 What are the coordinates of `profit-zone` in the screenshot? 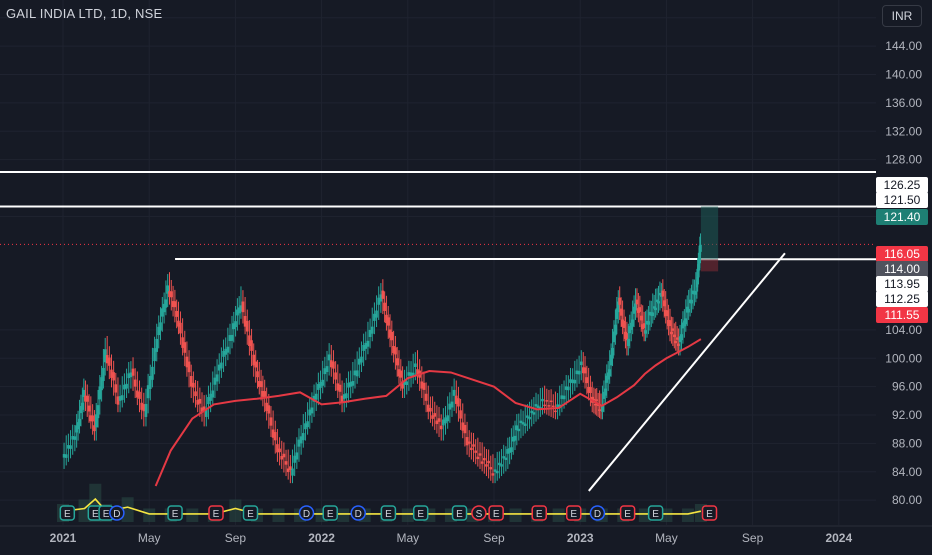 It's located at (709, 233).